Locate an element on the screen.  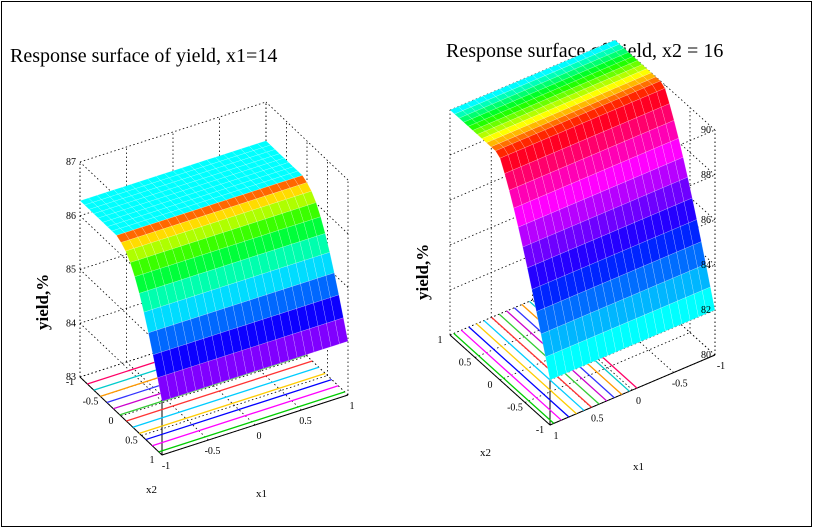
z-tick-label: 83 is located at coordinates (71, 377).